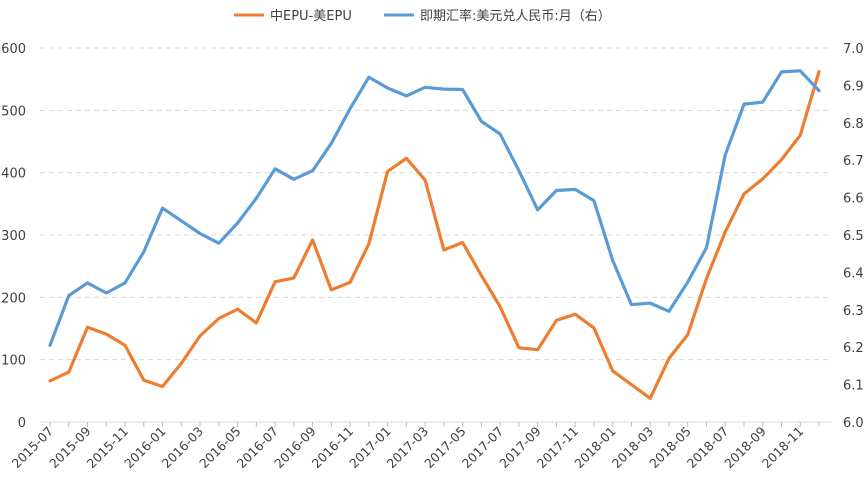 The width and height of the screenshot is (868, 485). Describe the element at coordinates (853, 348) in the screenshot. I see `right-tick-label: 6.2` at that location.